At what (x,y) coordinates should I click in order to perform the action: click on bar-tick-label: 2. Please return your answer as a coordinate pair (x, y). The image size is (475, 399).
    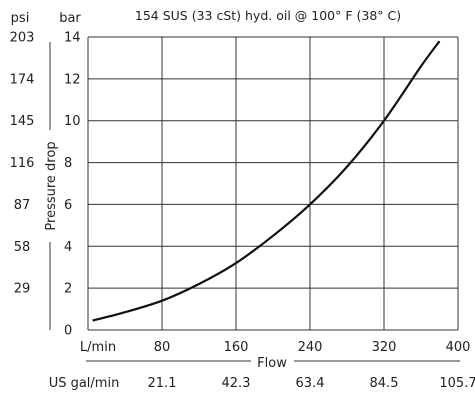
    Looking at the image, I should click on (68, 289).